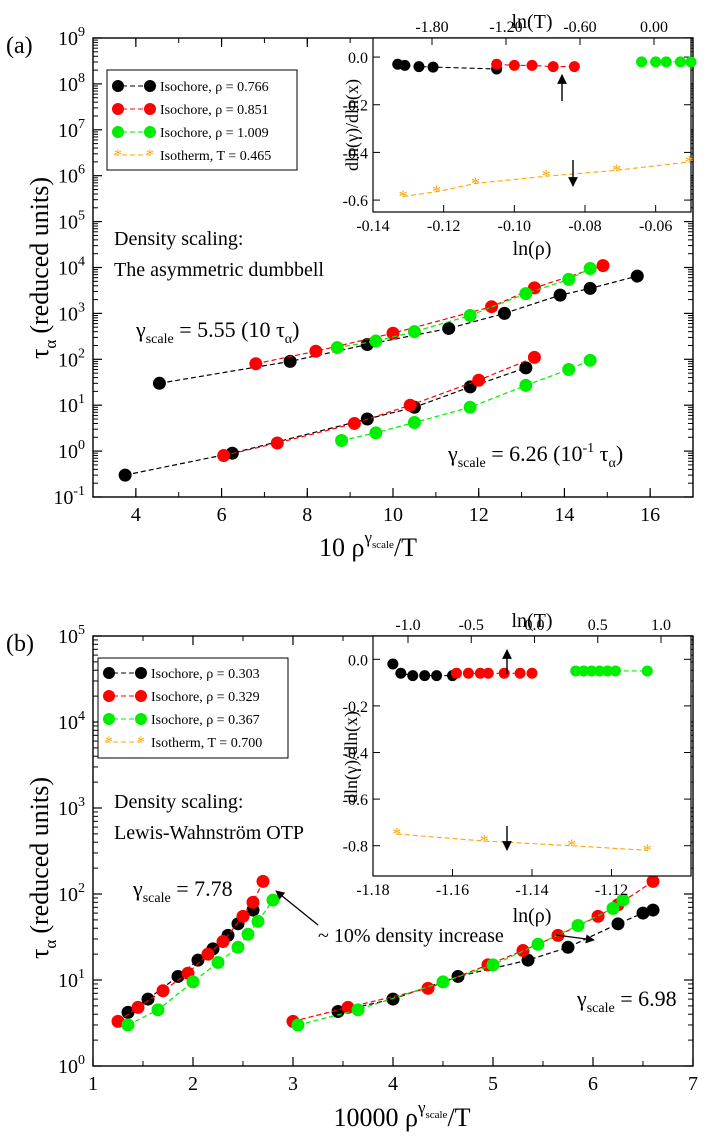  Describe the element at coordinates (532, 249) in the screenshot. I see `panel-a-inset-xlabel: ln(ρ)` at that location.